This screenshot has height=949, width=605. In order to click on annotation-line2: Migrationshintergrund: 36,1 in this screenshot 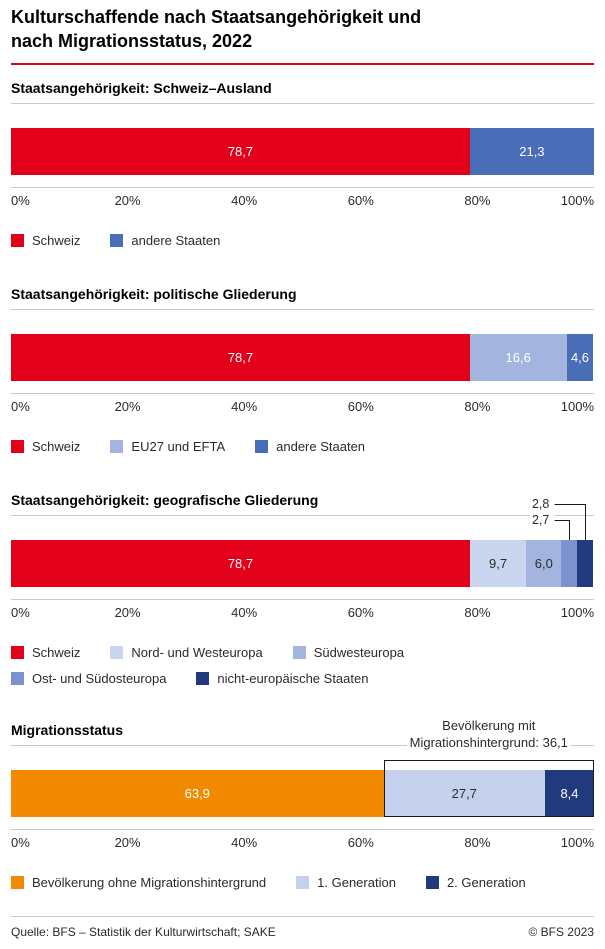, I will do `click(488, 742)`.